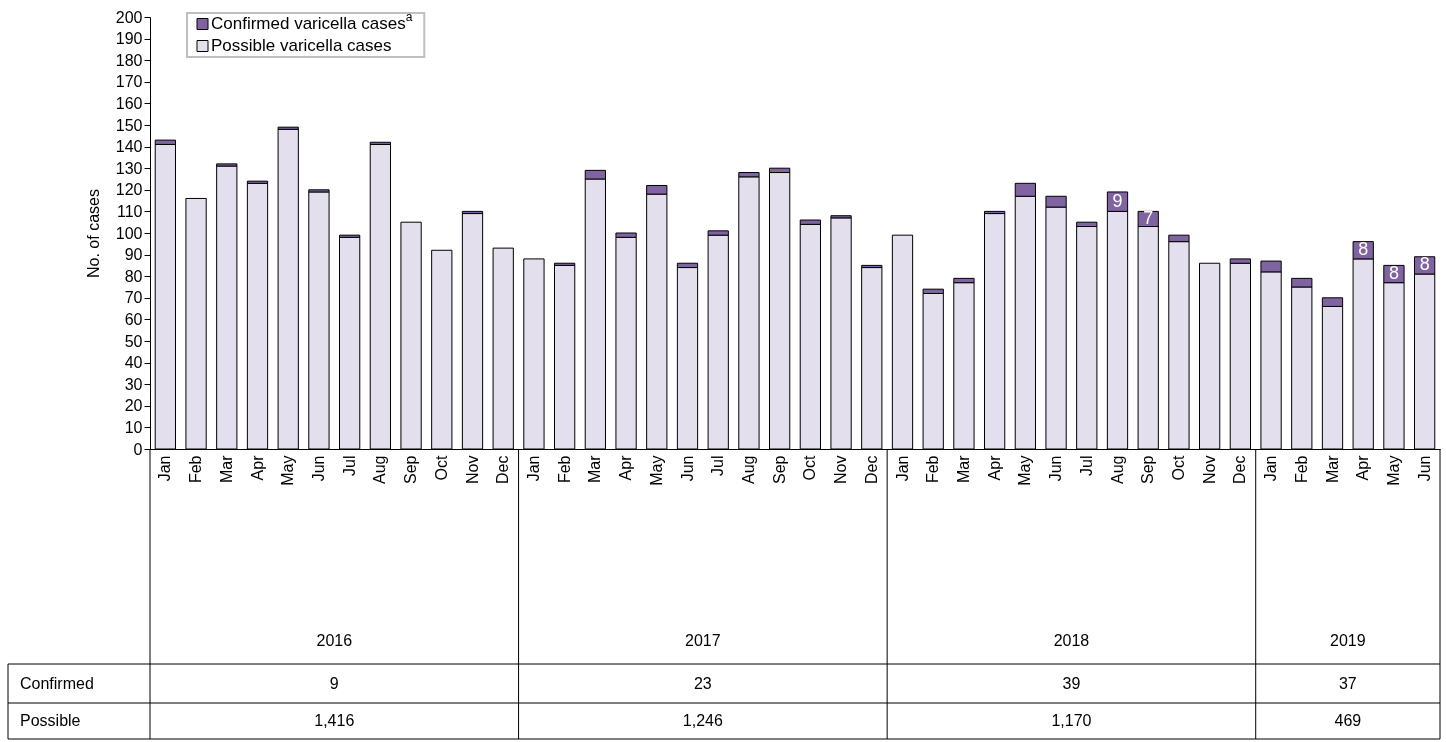 The image size is (1446, 742). Describe the element at coordinates (702, 720) in the screenshot. I see `text: 1,246` at that location.